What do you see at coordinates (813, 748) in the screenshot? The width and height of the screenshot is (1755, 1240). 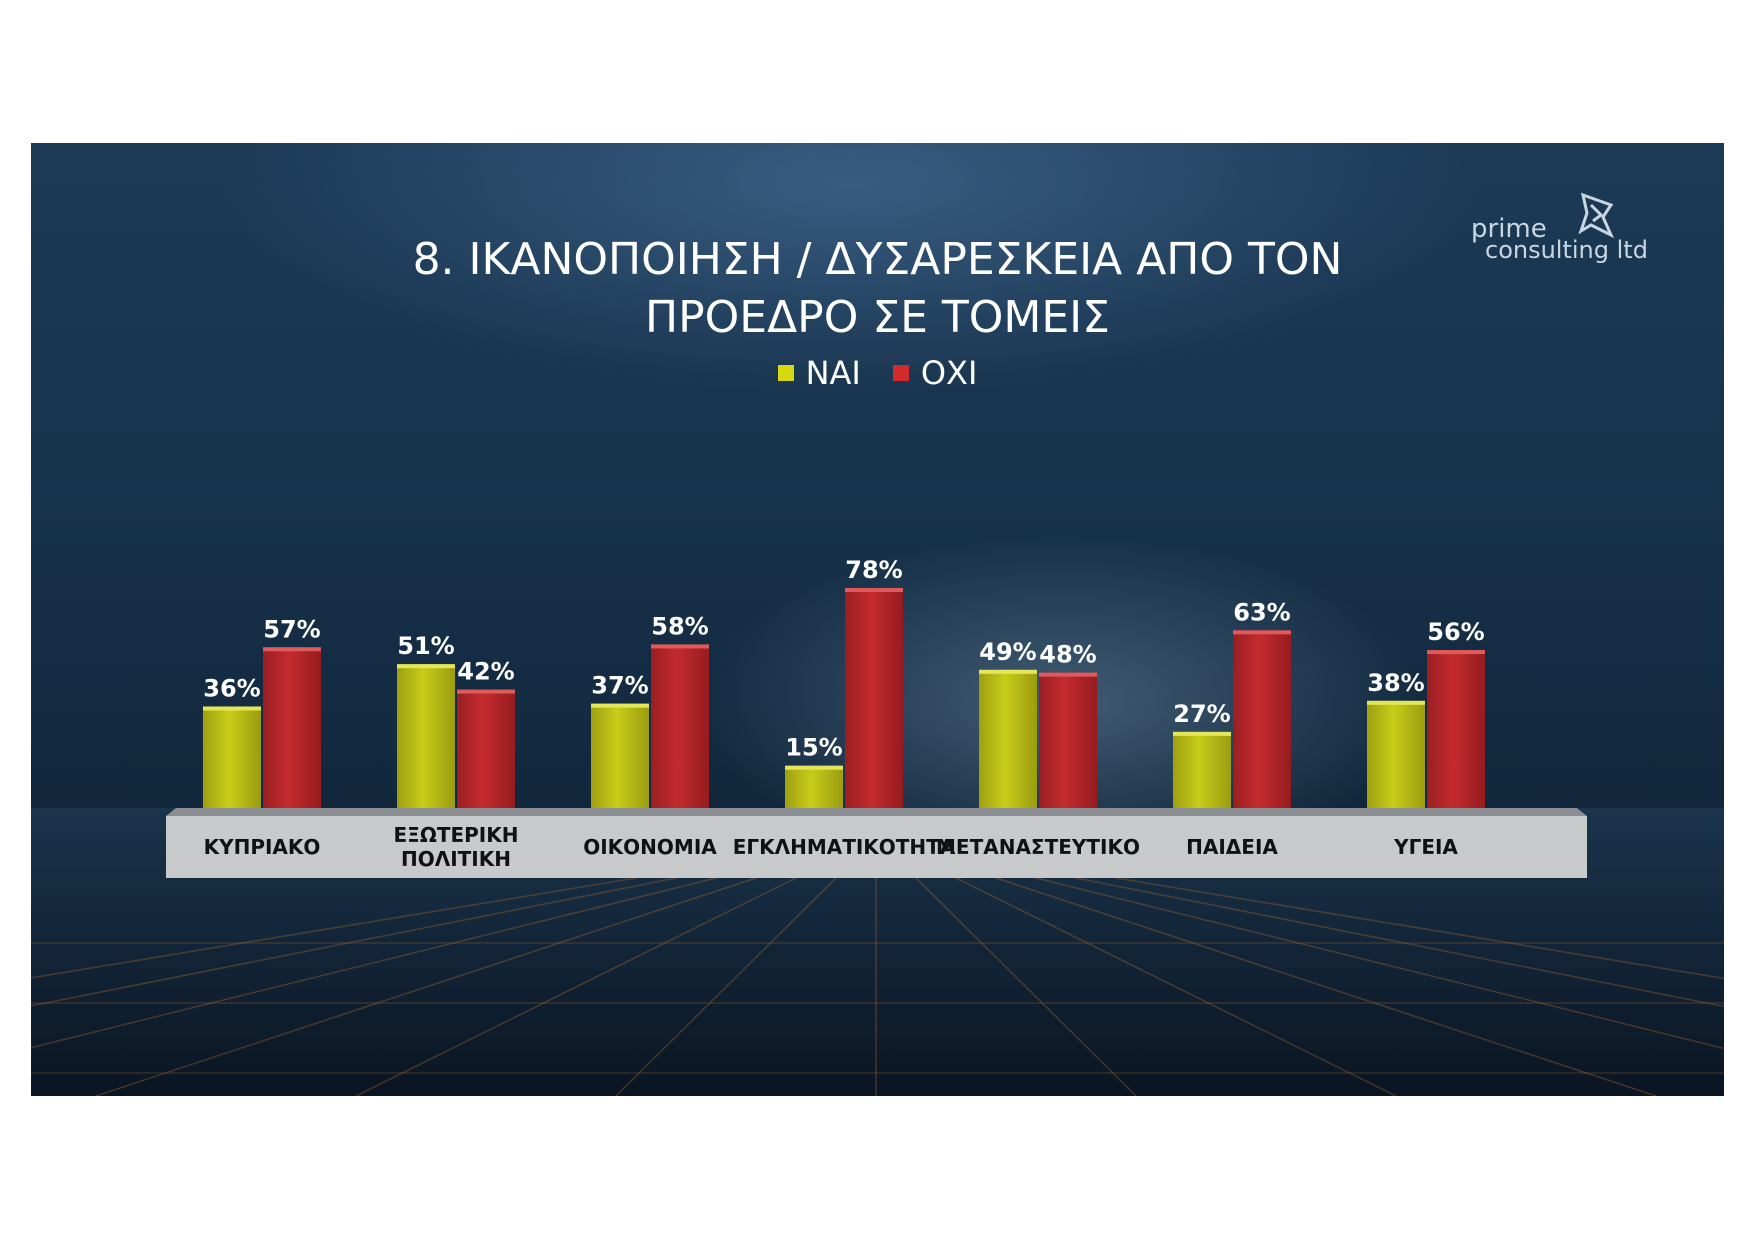 I see `value-label-yes-3: 15%` at bounding box center [813, 748].